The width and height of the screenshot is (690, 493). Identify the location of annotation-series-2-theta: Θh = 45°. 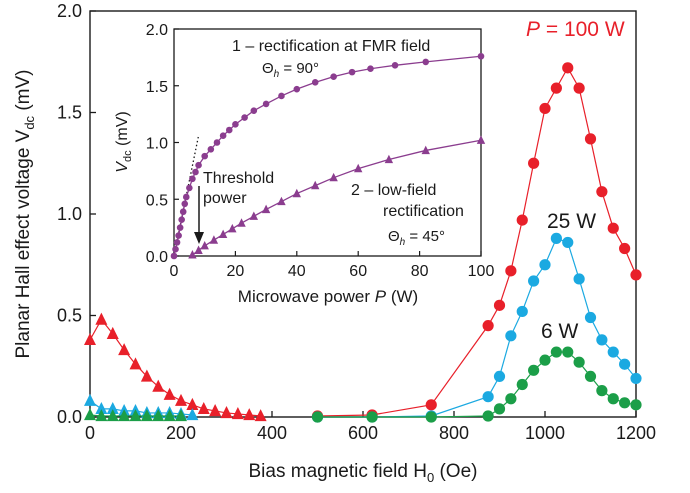
(416, 238).